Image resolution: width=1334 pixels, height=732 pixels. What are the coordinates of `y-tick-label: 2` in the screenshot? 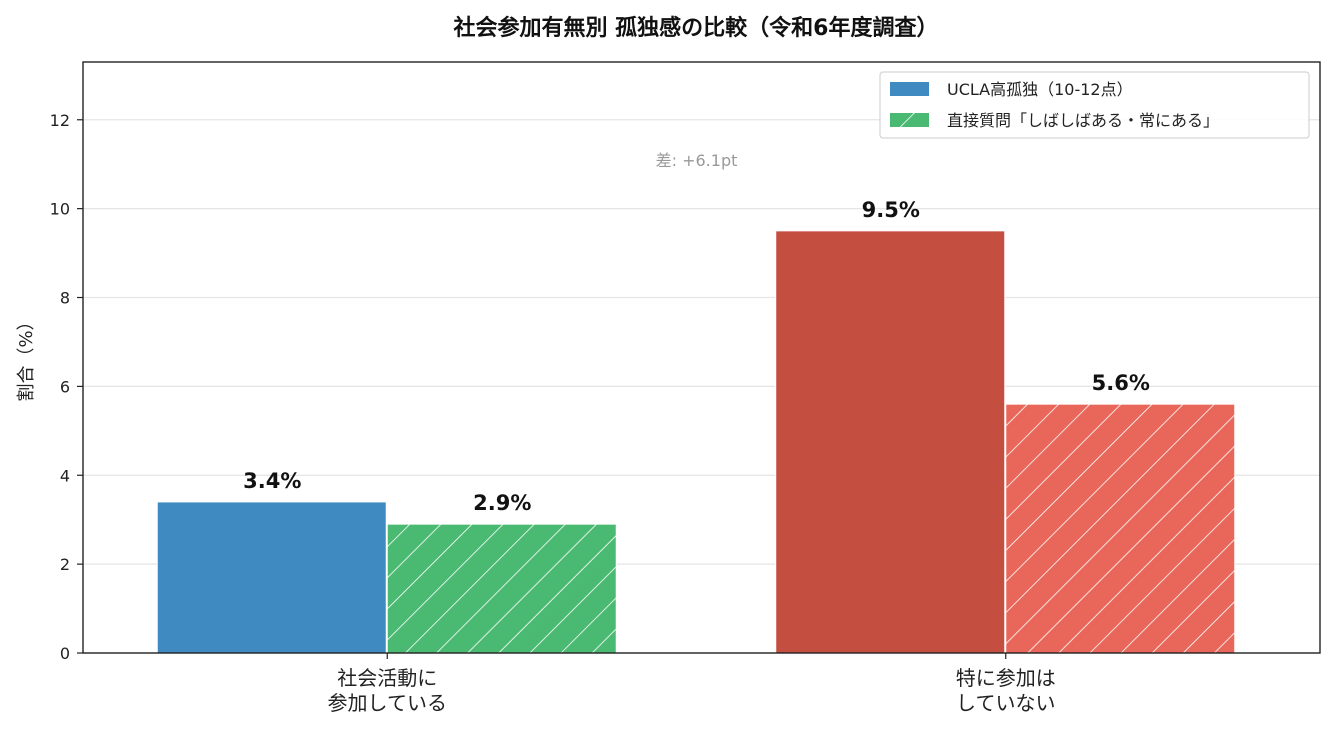 It's located at (65, 564).